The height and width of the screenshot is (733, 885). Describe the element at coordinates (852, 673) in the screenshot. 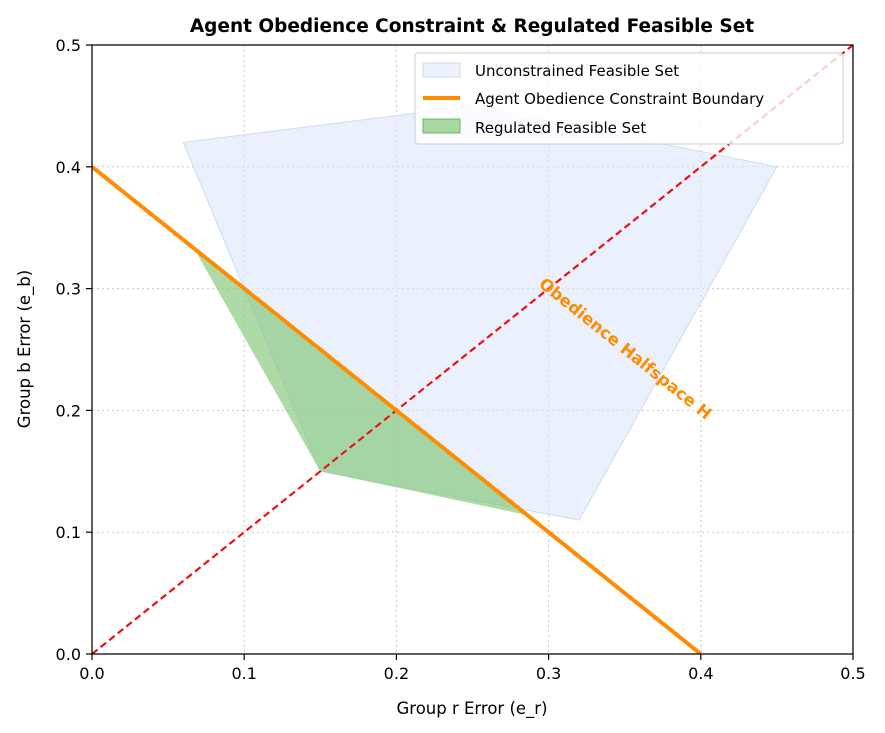

I see `x-tick-label: 0.5` at that location.